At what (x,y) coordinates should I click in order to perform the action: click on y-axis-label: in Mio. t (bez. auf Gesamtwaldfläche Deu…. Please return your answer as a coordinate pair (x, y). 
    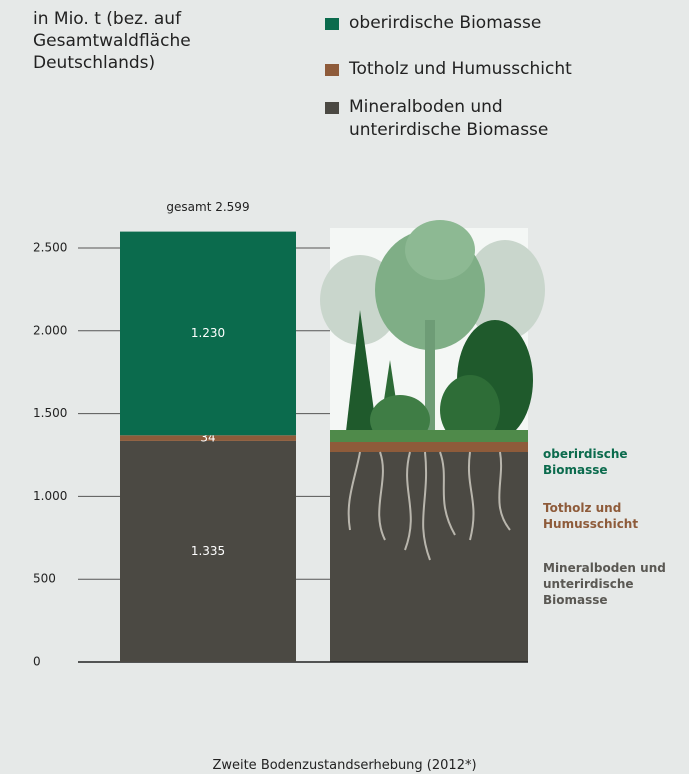
    Looking at the image, I should click on (112, 41).